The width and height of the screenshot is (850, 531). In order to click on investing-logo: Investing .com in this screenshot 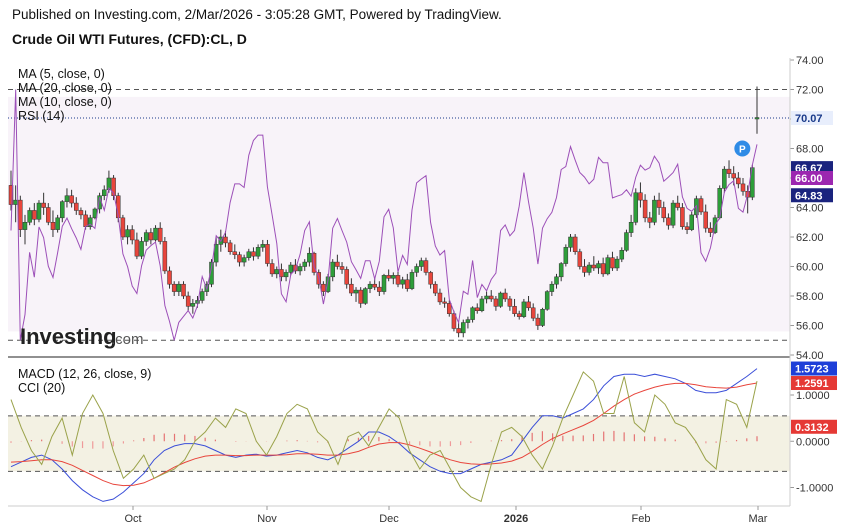, I will do `click(82, 336)`.